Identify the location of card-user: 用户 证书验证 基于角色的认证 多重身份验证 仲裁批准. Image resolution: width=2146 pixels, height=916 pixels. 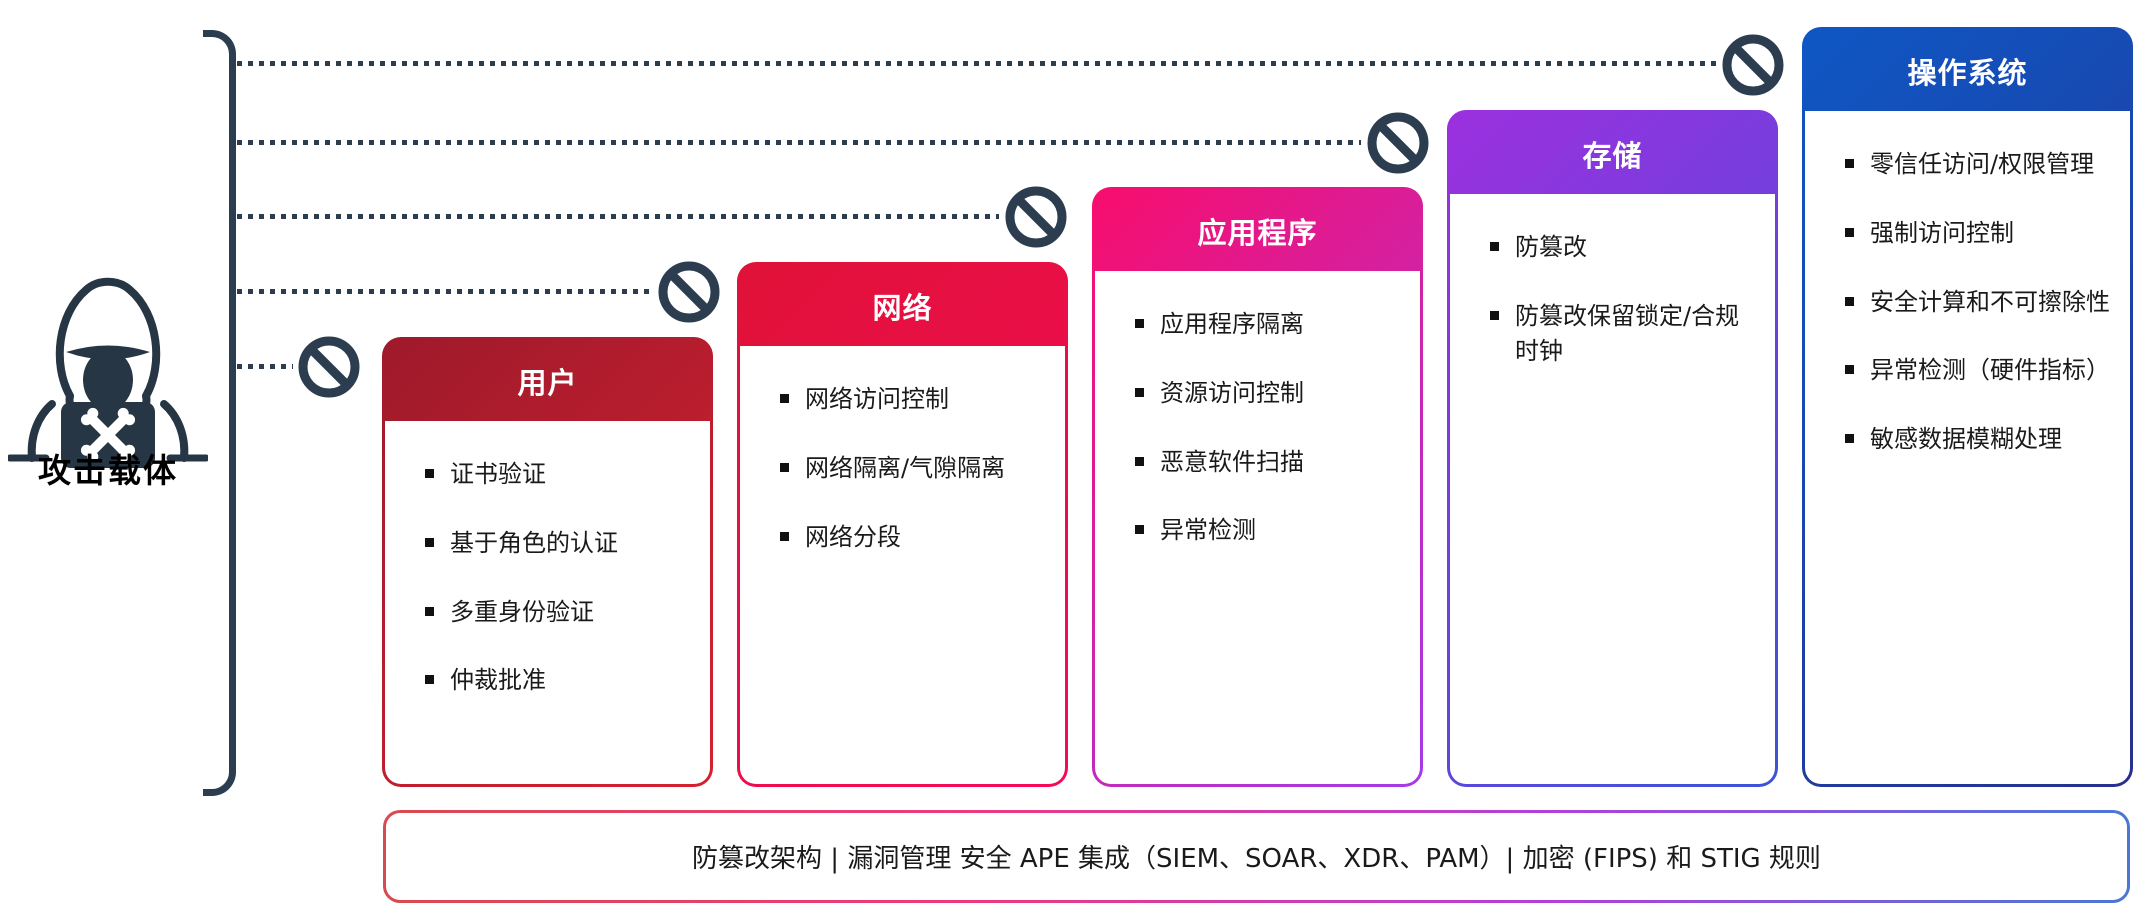
(547, 562).